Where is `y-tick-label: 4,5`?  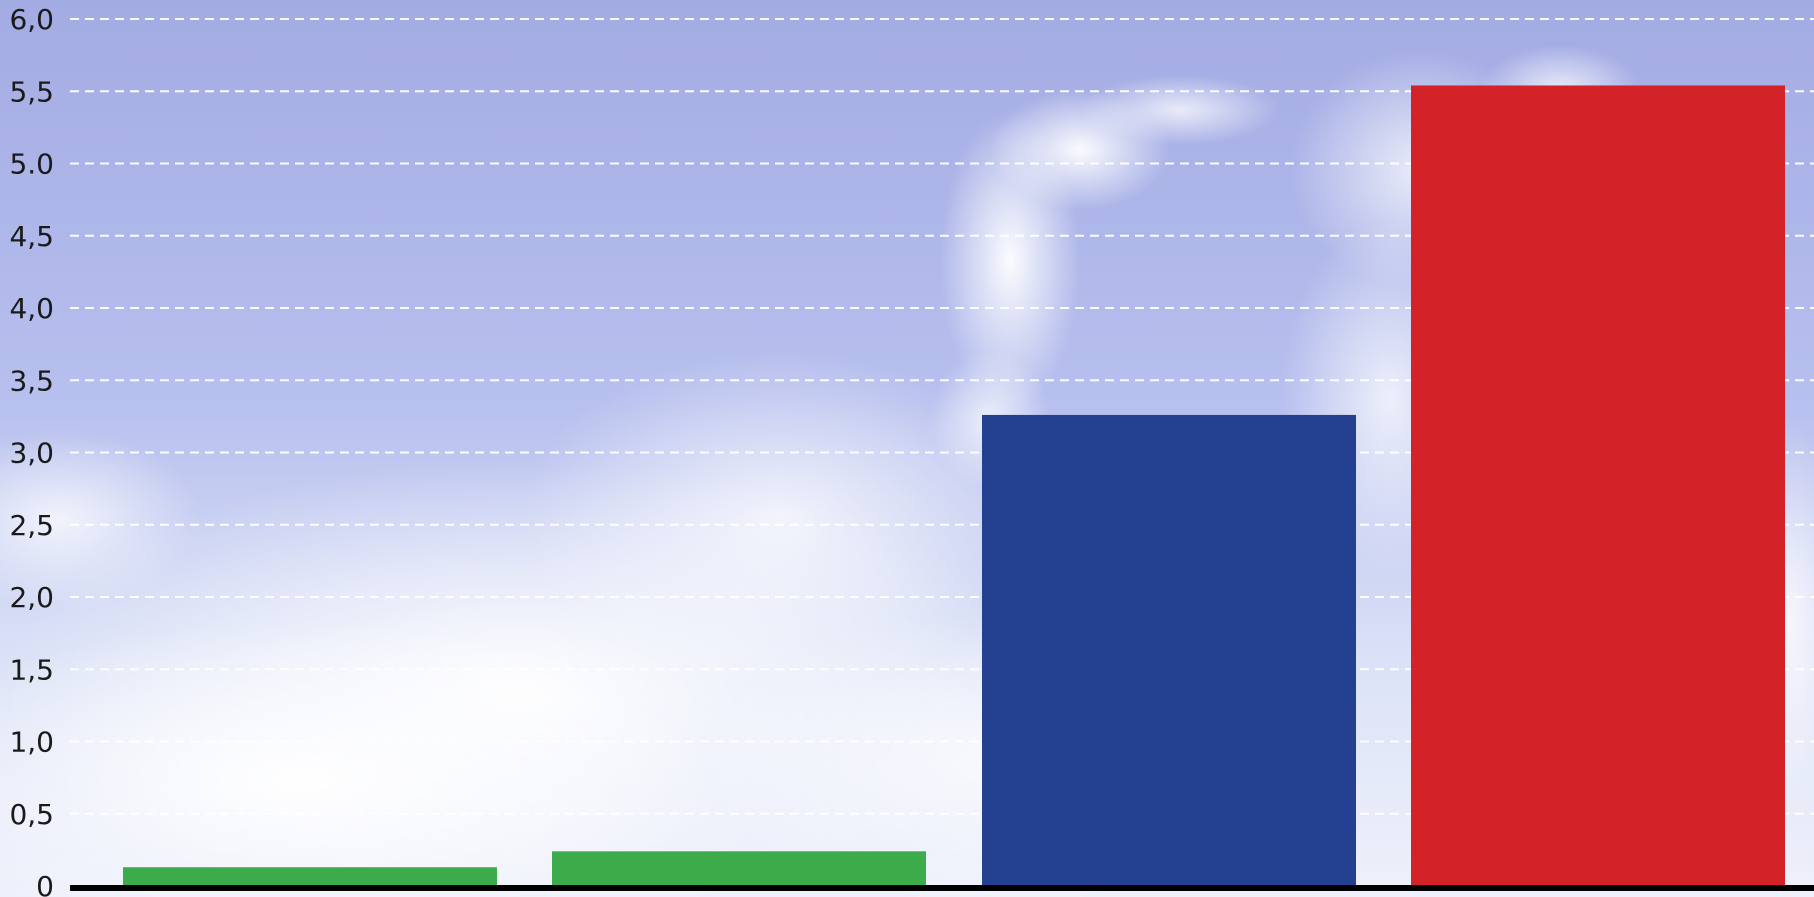 y-tick-label: 4,5 is located at coordinates (31, 236).